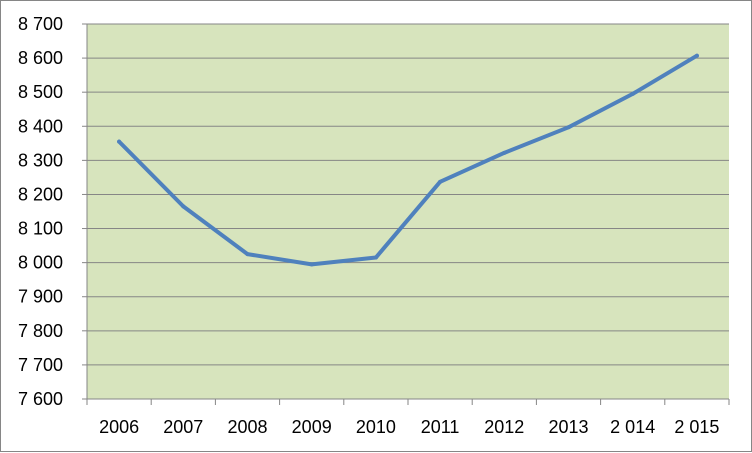 The width and height of the screenshot is (752, 453). Describe the element at coordinates (568, 427) in the screenshot. I see `x-tick-label: 2013` at that location.